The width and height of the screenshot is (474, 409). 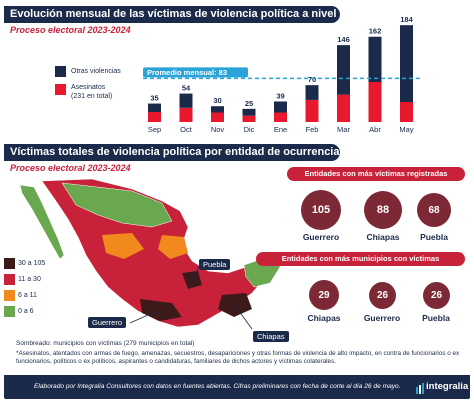 I want to click on bar-total-label-dic: 25, so click(x=249, y=103).